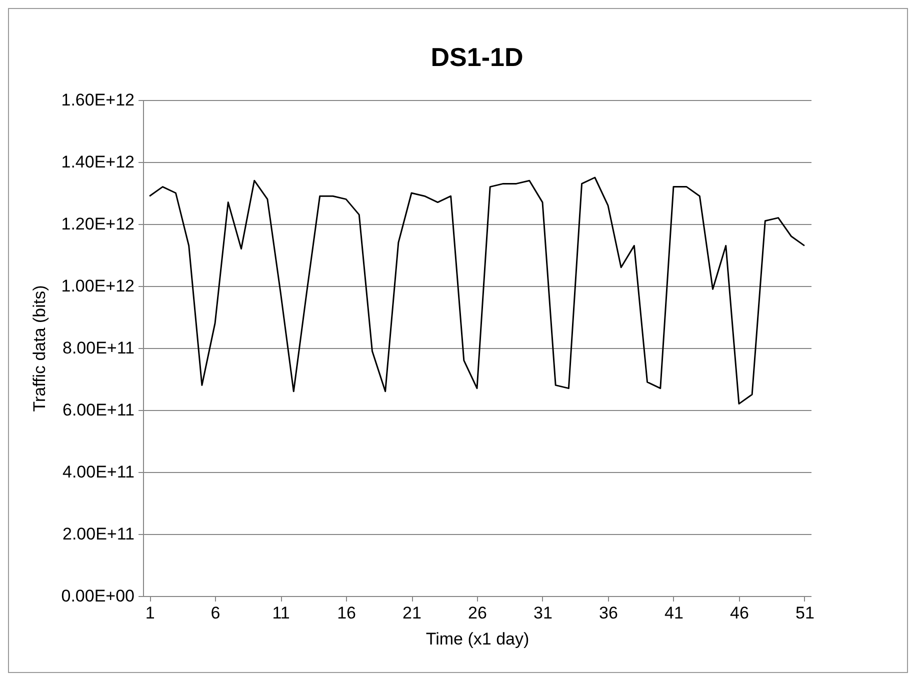 The height and width of the screenshot is (682, 918). What do you see at coordinates (98, 410) in the screenshot?
I see `y-tick-label: 6.00E+11` at bounding box center [98, 410].